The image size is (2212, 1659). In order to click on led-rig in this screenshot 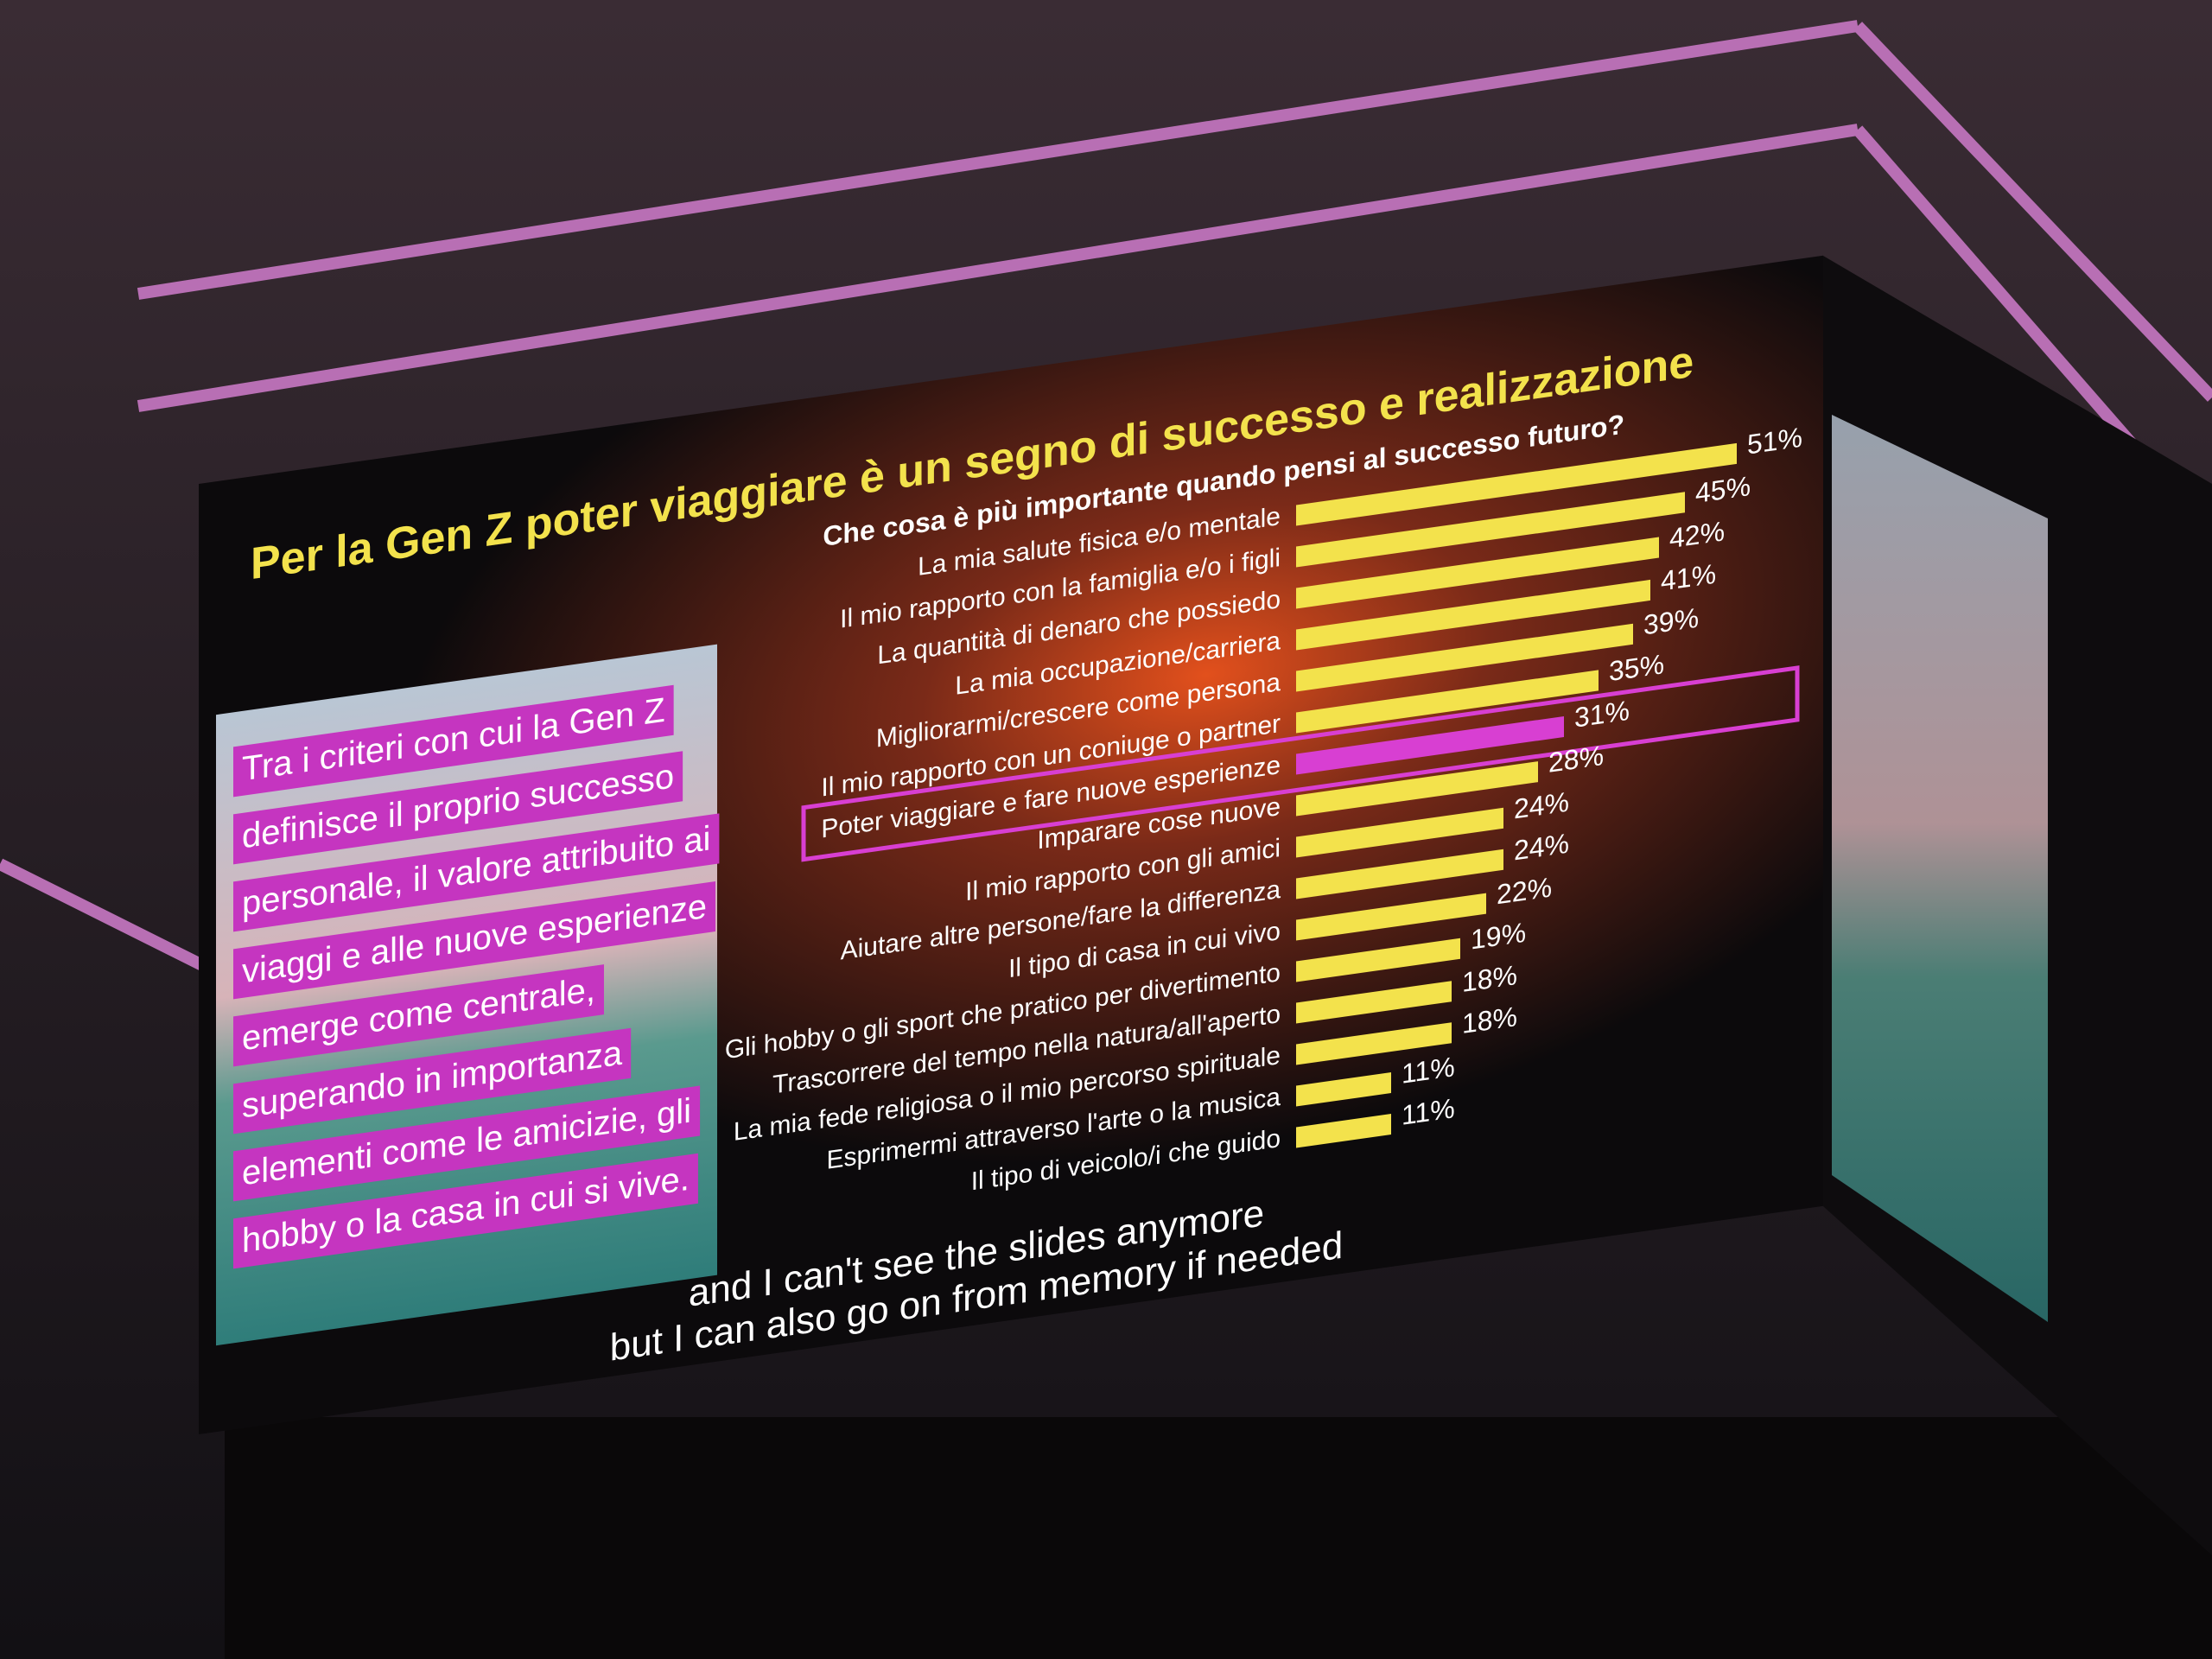, I will do `click(1218, 1538)`.